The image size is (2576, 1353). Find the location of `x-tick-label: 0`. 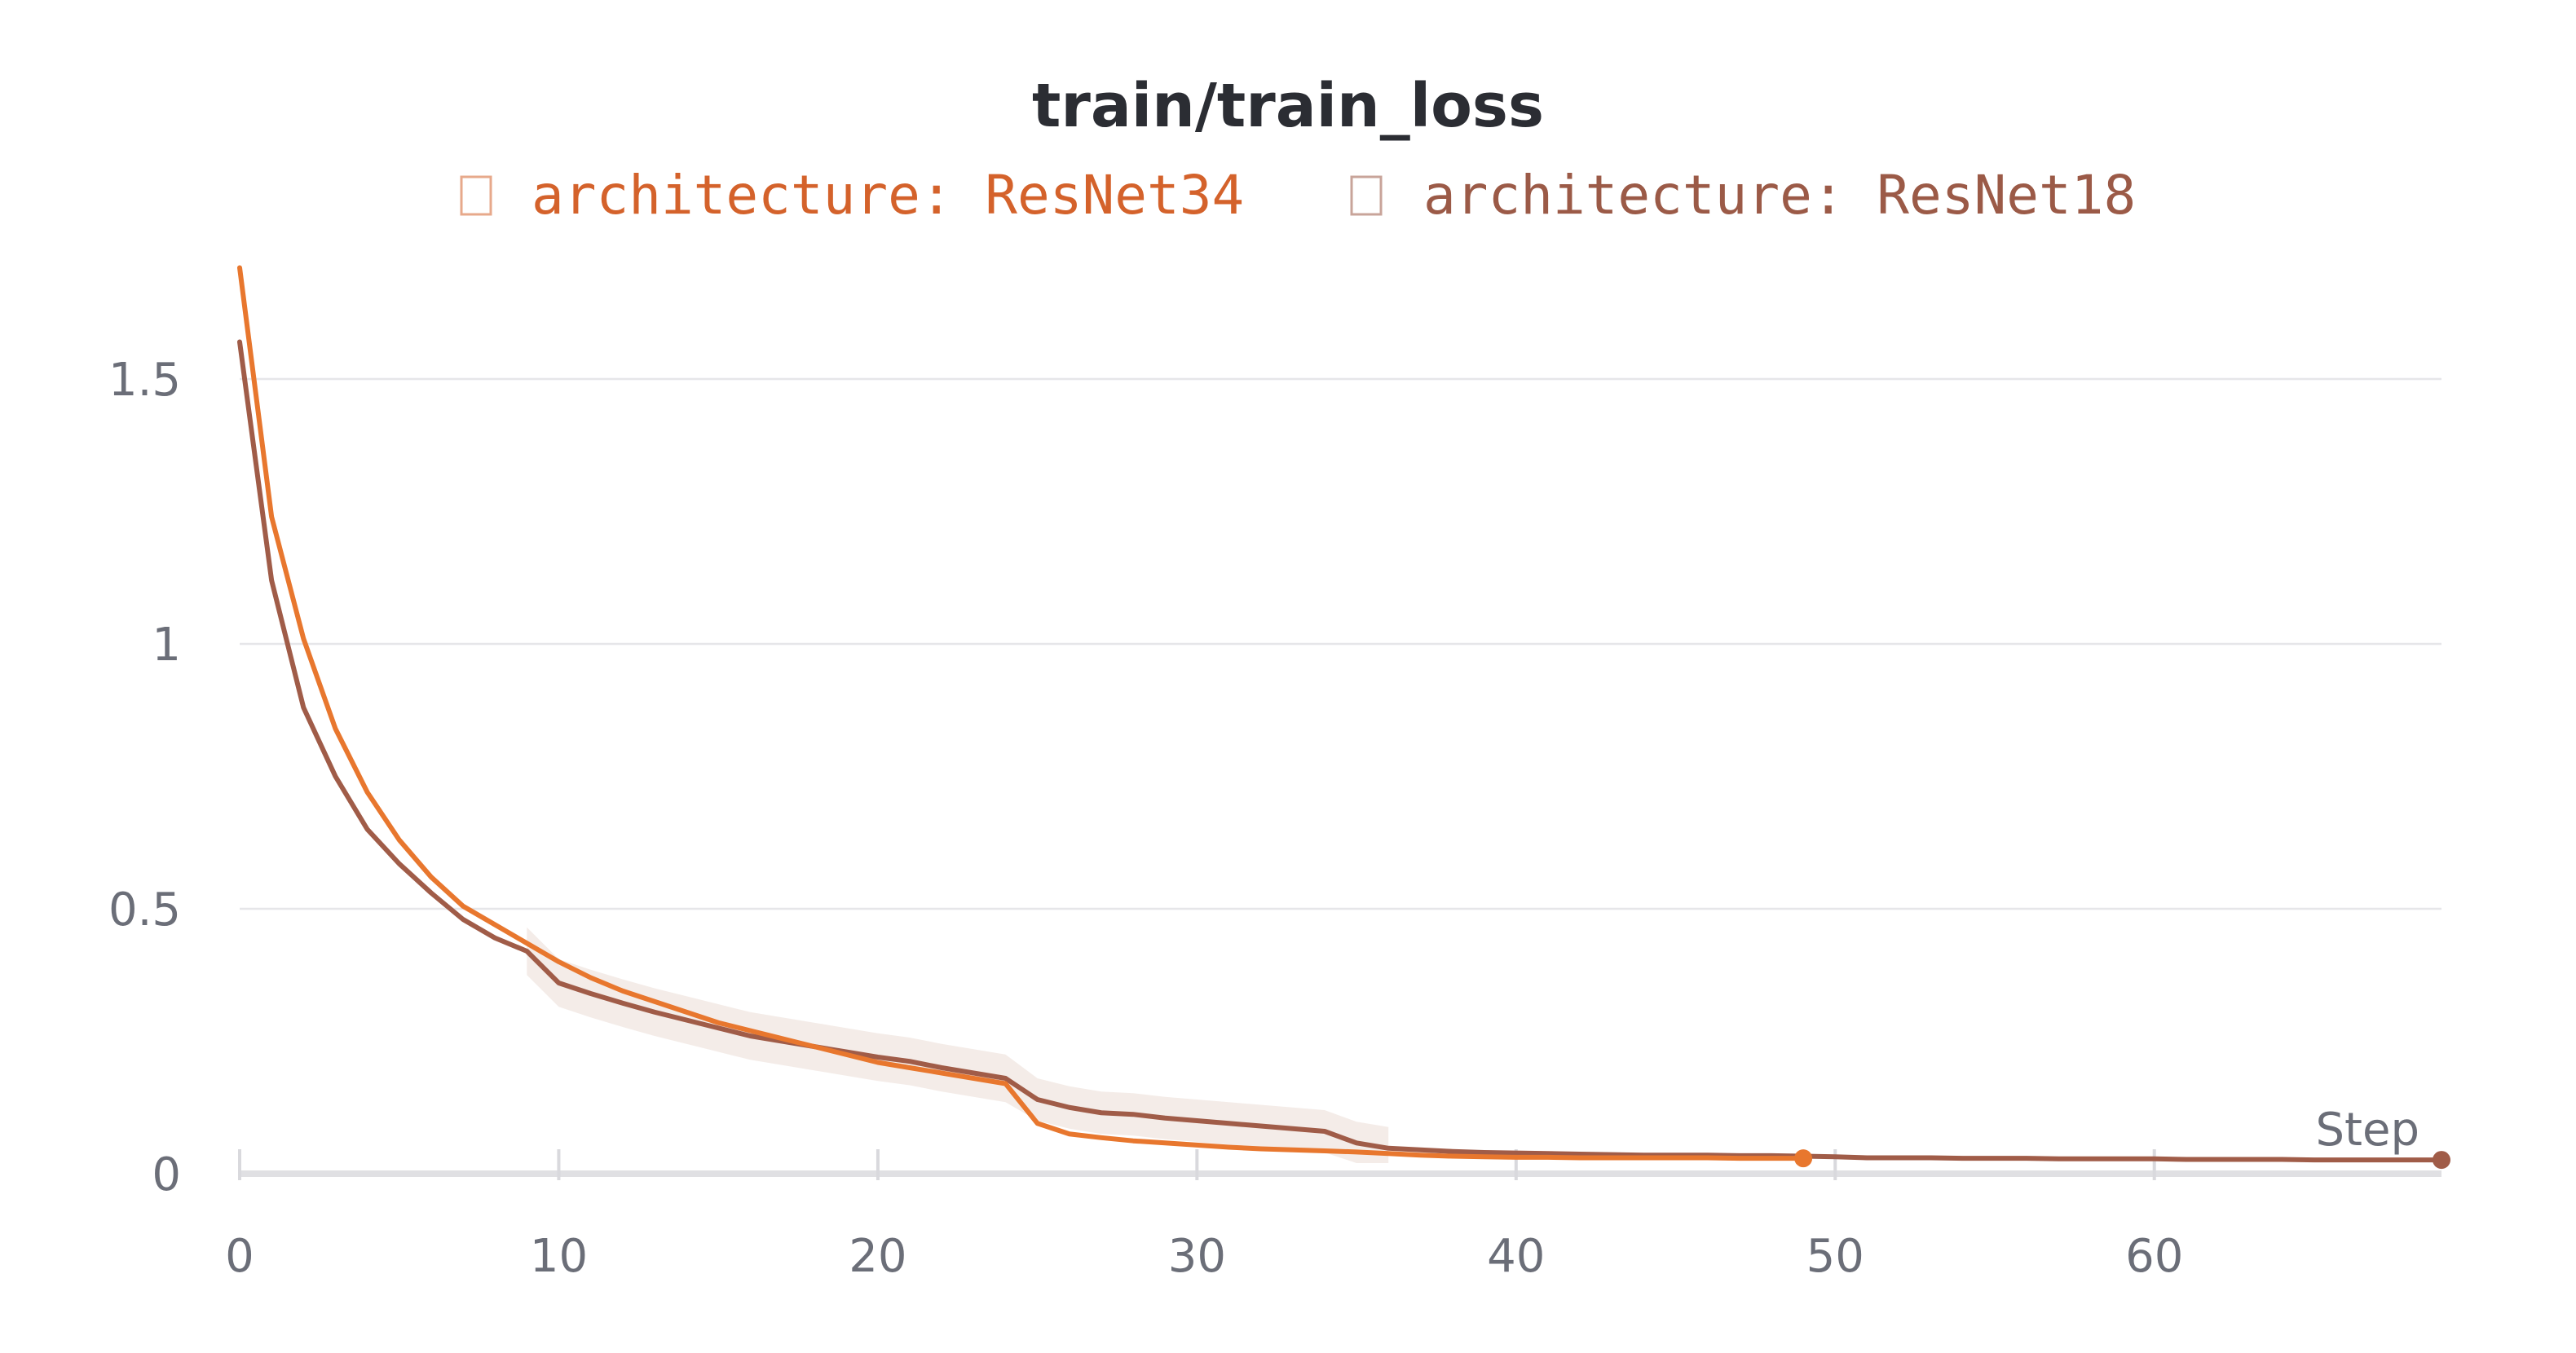

x-tick-label: 0 is located at coordinates (239, 1256).